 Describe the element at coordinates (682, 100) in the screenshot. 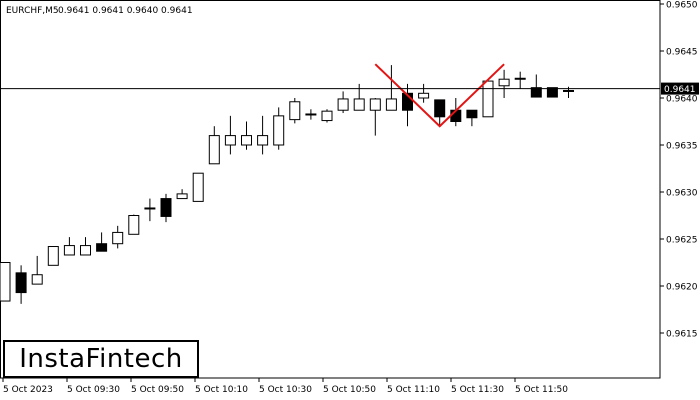

I see `y-tick-label: 0.9640` at that location.